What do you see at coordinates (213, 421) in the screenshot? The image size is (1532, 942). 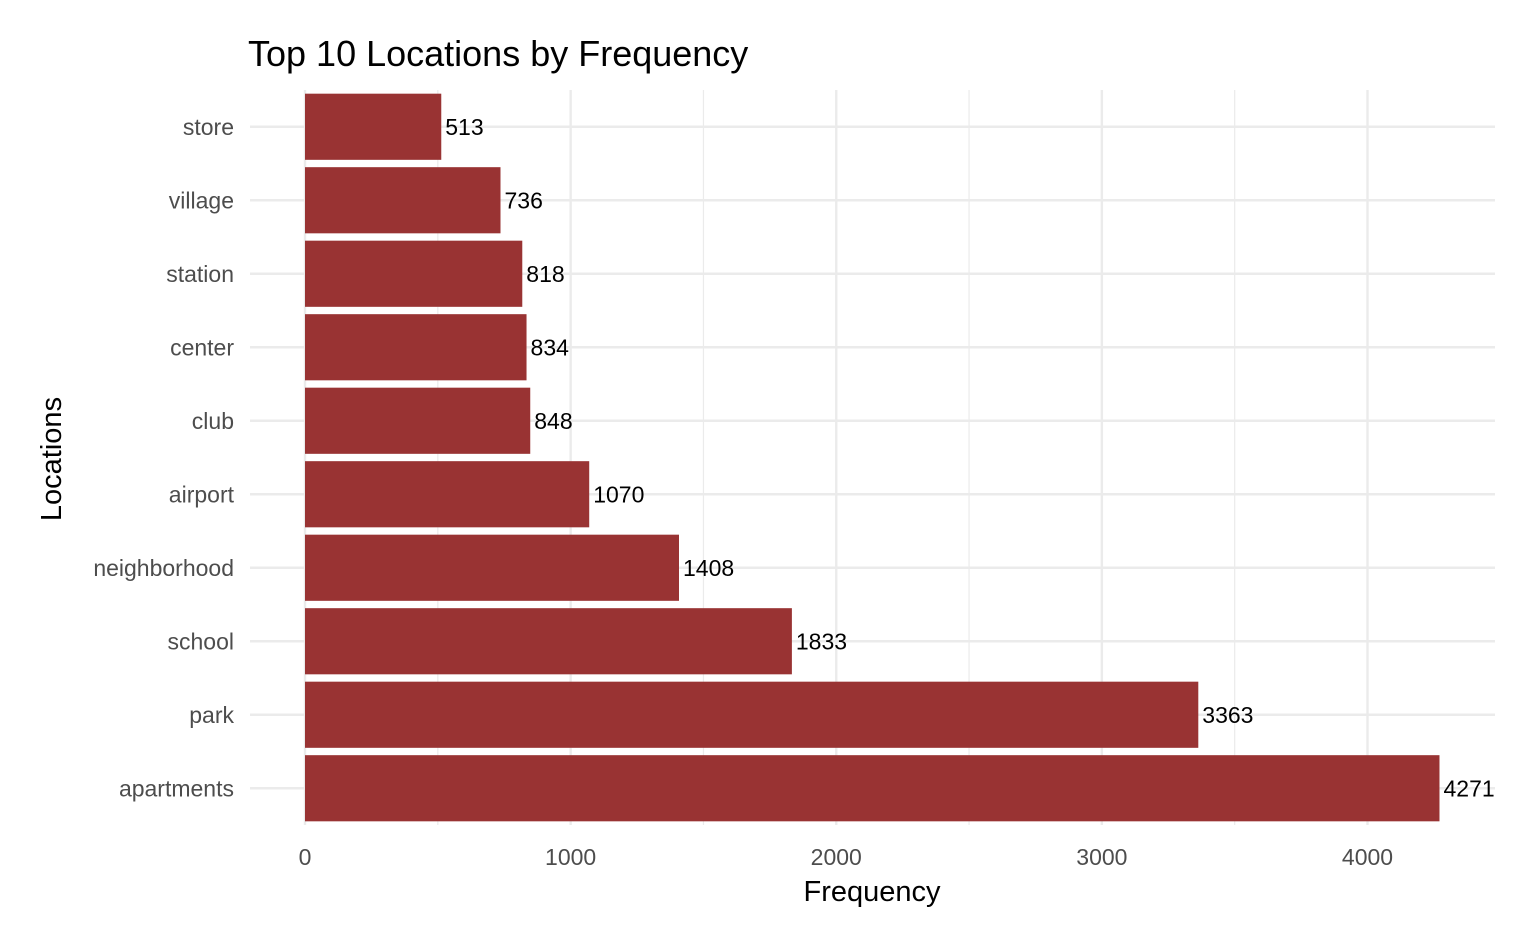 I see `y-tick-label: club` at bounding box center [213, 421].